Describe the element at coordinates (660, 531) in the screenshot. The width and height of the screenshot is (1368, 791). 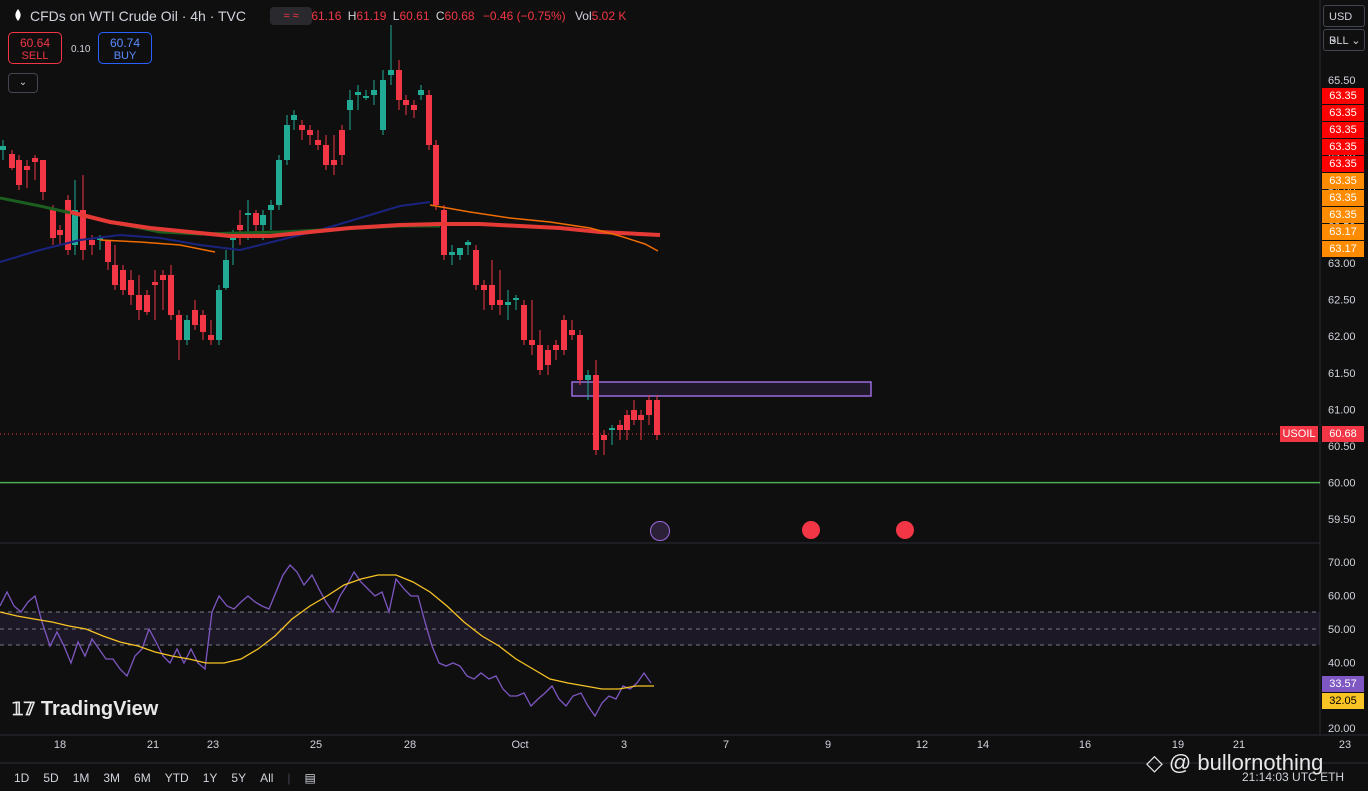
I see `dividend-event-icon` at that location.